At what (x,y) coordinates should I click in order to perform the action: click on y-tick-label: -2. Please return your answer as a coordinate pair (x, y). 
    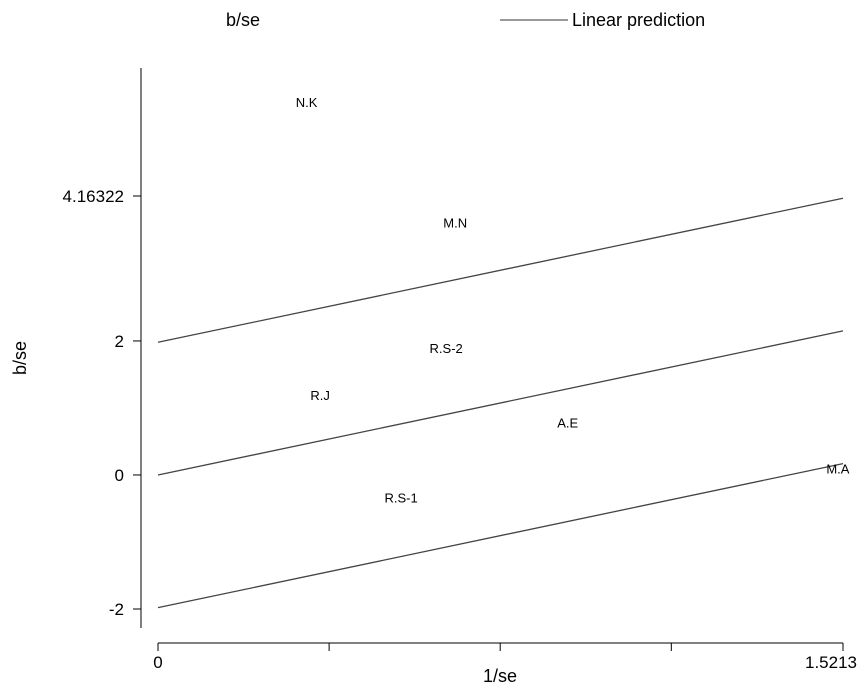
    Looking at the image, I should click on (116, 609).